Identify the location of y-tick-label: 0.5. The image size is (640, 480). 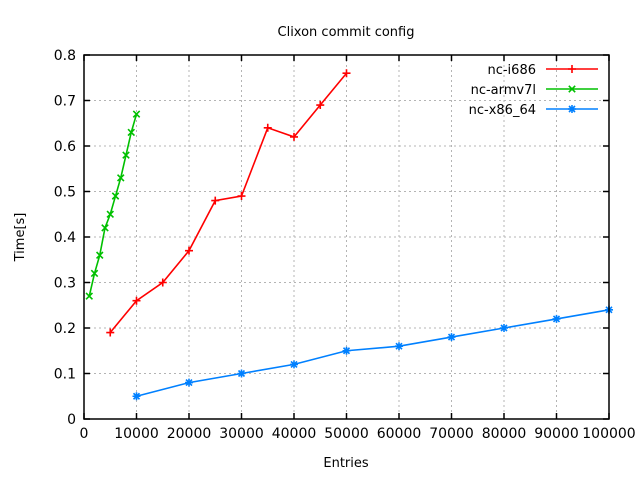
(65, 193).